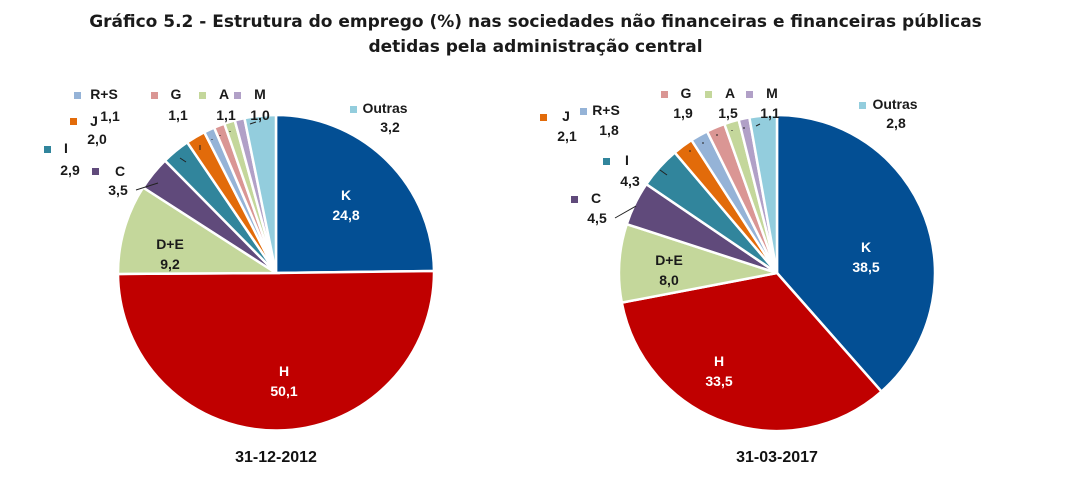 The image size is (1071, 495). Describe the element at coordinates (630, 181) in the screenshot. I see `slice-value-i: 4,3` at that location.